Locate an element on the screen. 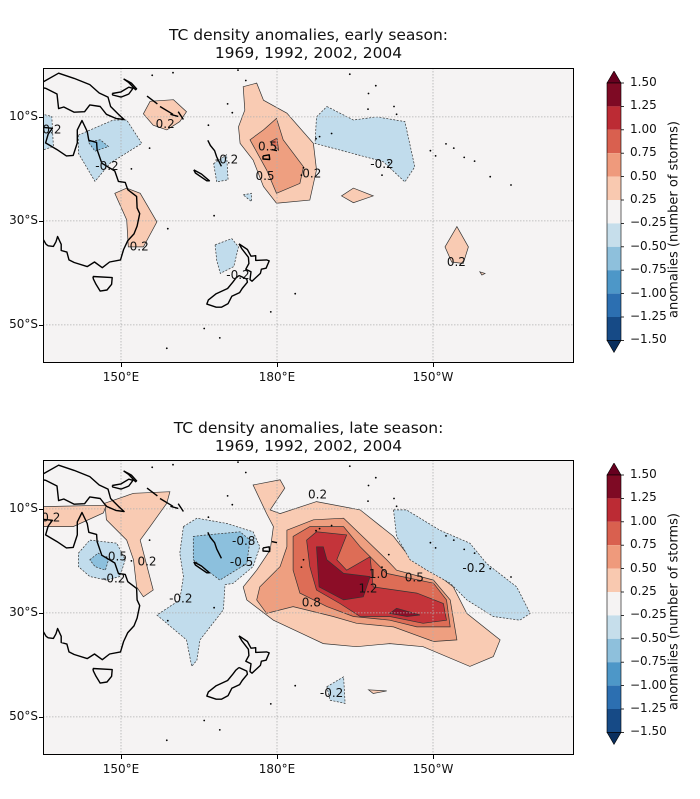 The image size is (700, 799). colorbar is located at coordinates (615, 212).